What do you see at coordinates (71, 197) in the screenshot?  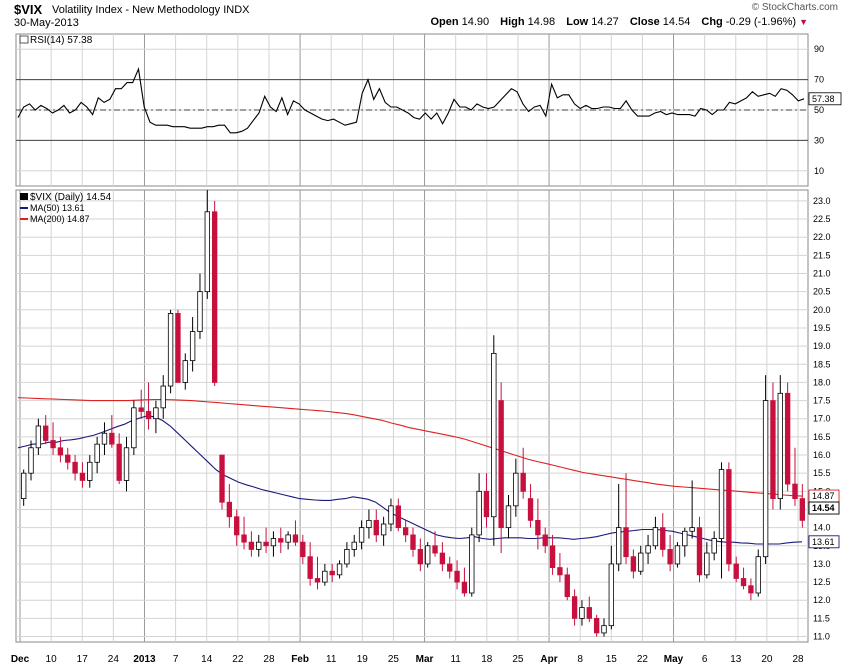 I see `price-legend: $VIX (Daily) 14.54` at bounding box center [71, 197].